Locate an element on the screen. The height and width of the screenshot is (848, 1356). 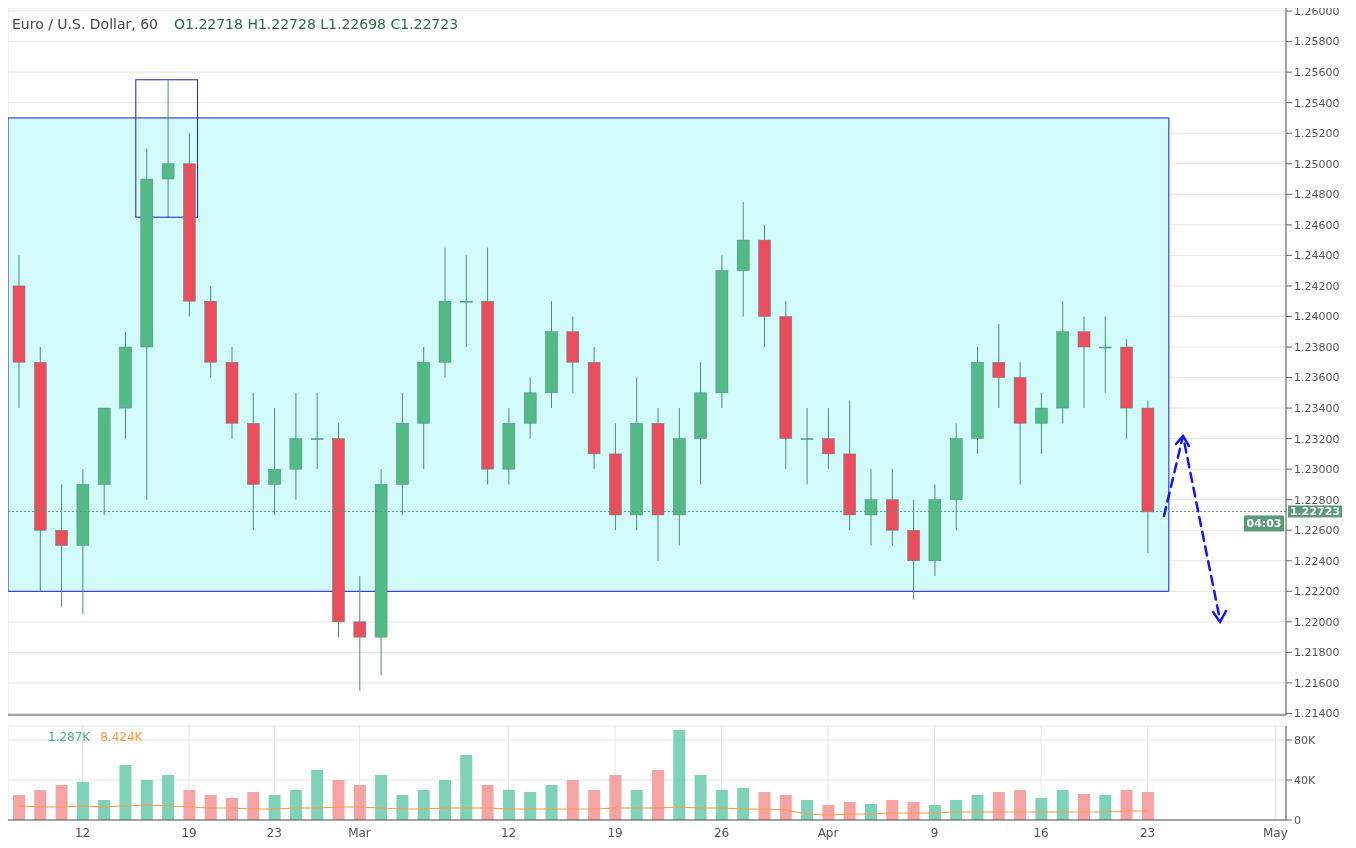
y-tick-label: 1.25000 is located at coordinates (1317, 164).